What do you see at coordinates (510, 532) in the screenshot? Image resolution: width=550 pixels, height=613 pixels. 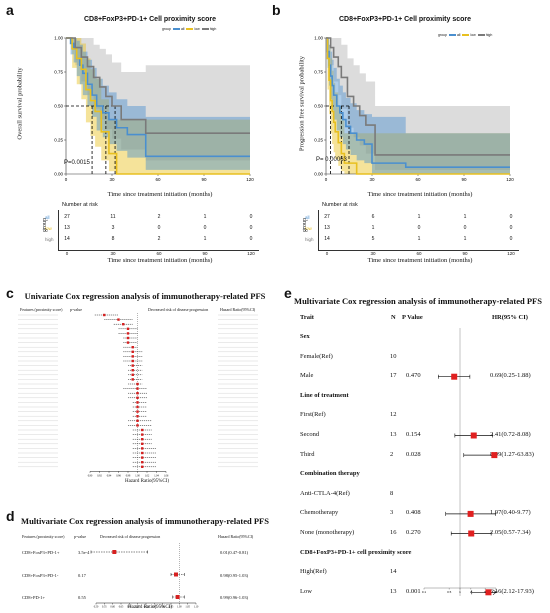 I see `panel-e-hr: 2.05(0.57-7.34)` at bounding box center [510, 532].